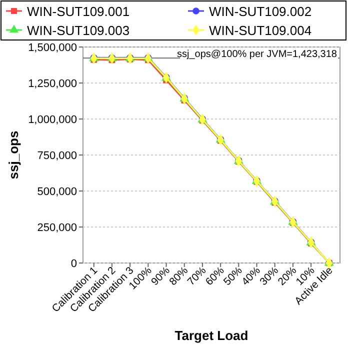 The image size is (348, 348). Describe the element at coordinates (57, 156) in the screenshot. I see `y-tick-label: 750,000` at that location.